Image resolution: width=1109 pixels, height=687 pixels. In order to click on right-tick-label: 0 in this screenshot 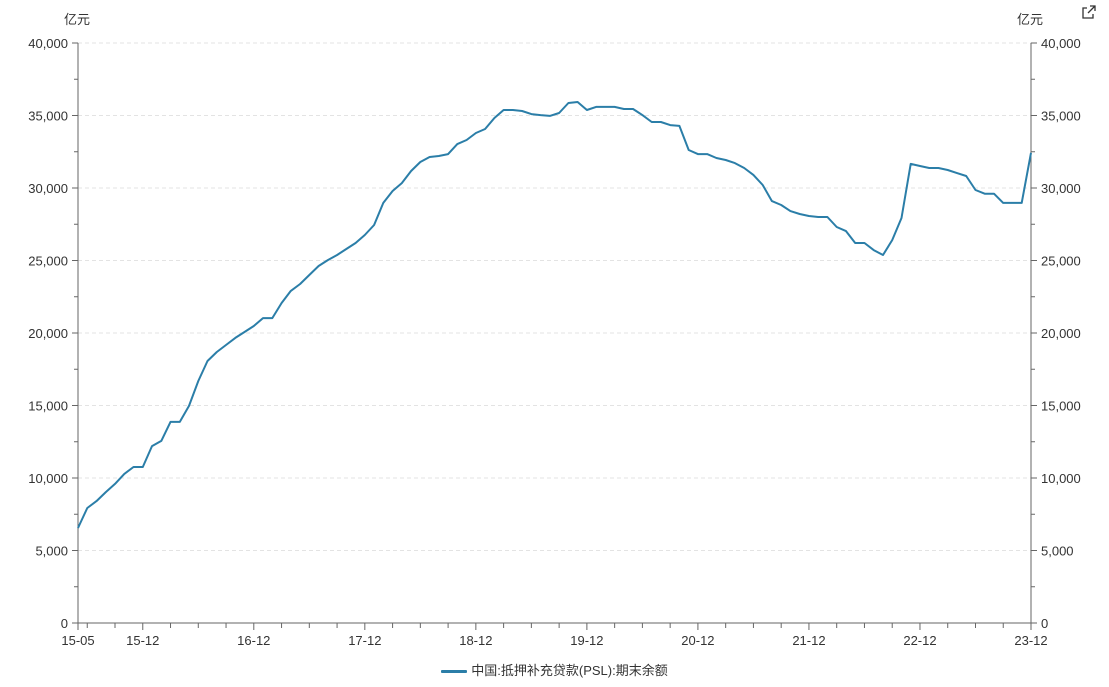, I will do `click(1044, 623)`.